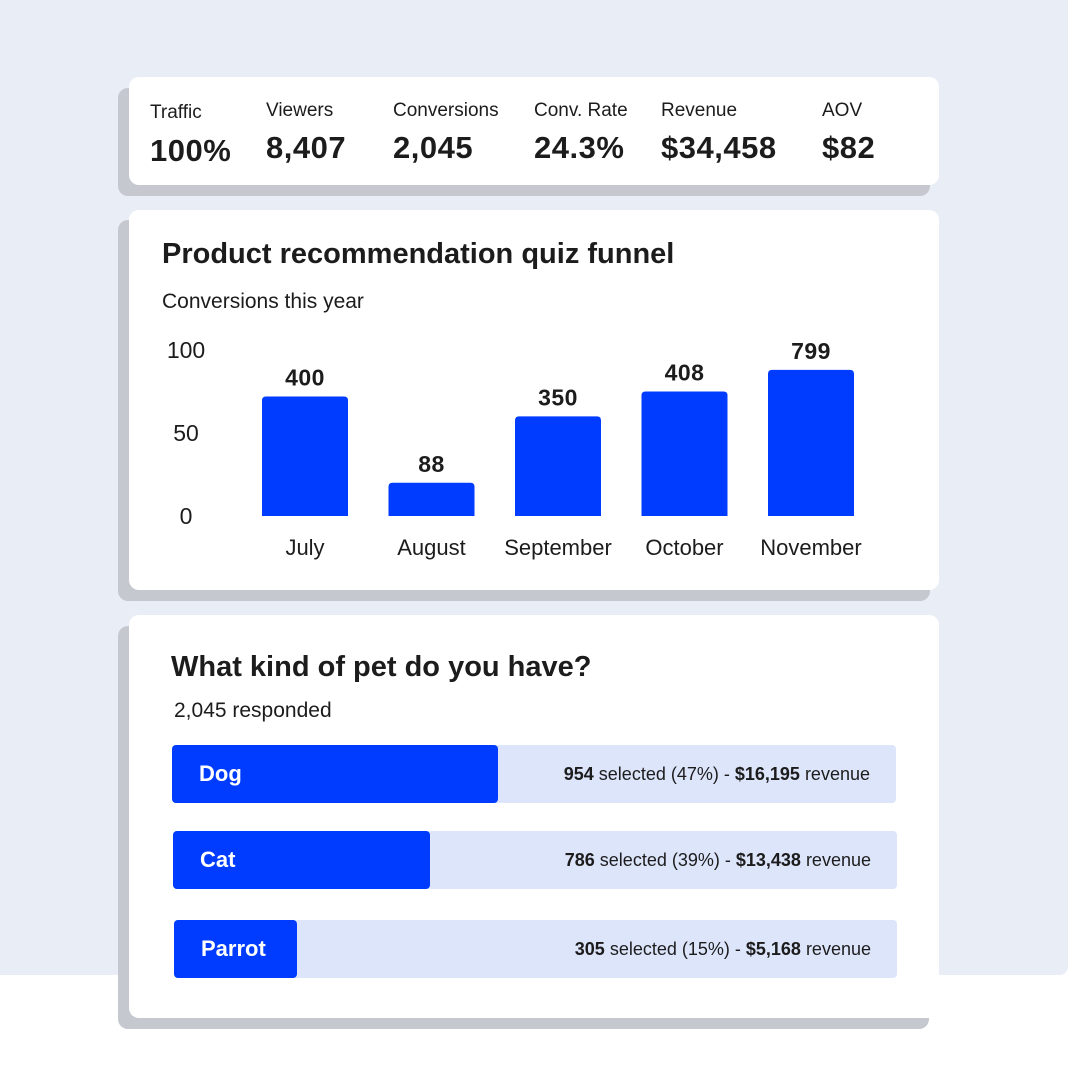 This screenshot has height=1071, width=1069. I want to click on kpi-label: Traffic, so click(176, 112).